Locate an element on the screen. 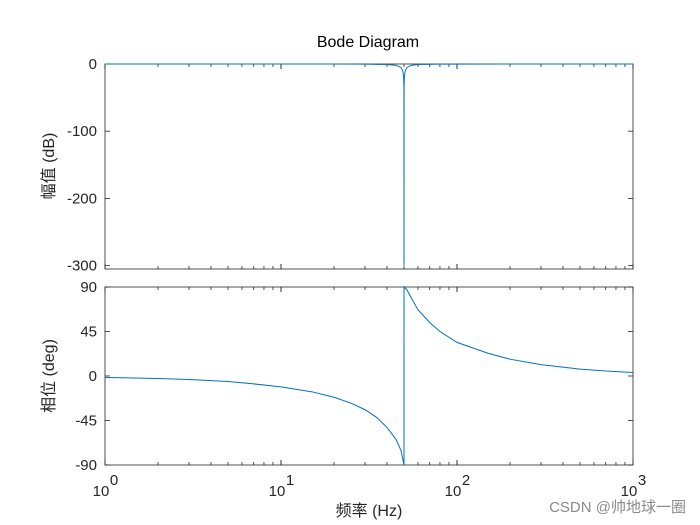 The width and height of the screenshot is (700, 525). x-tick-label-exponent: 3 is located at coordinates (642, 480).